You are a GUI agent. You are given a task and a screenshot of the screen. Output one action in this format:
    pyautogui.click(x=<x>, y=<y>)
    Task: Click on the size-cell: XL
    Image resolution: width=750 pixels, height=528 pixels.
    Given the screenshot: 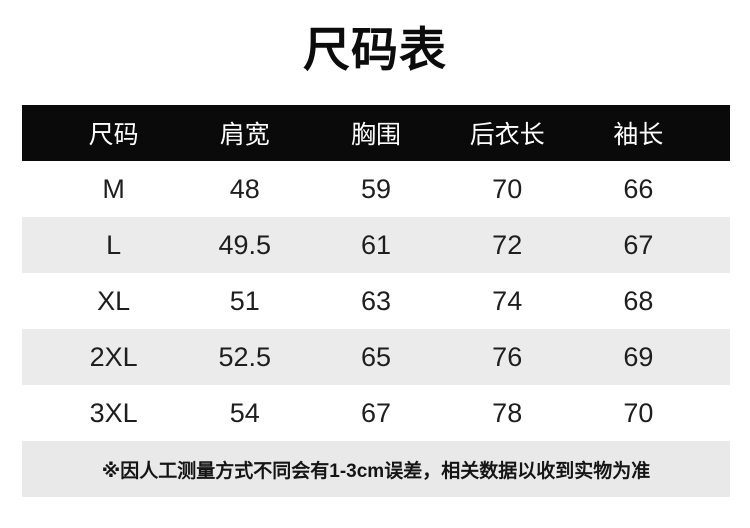 What is the action you would take?
    pyautogui.click(x=114, y=300)
    